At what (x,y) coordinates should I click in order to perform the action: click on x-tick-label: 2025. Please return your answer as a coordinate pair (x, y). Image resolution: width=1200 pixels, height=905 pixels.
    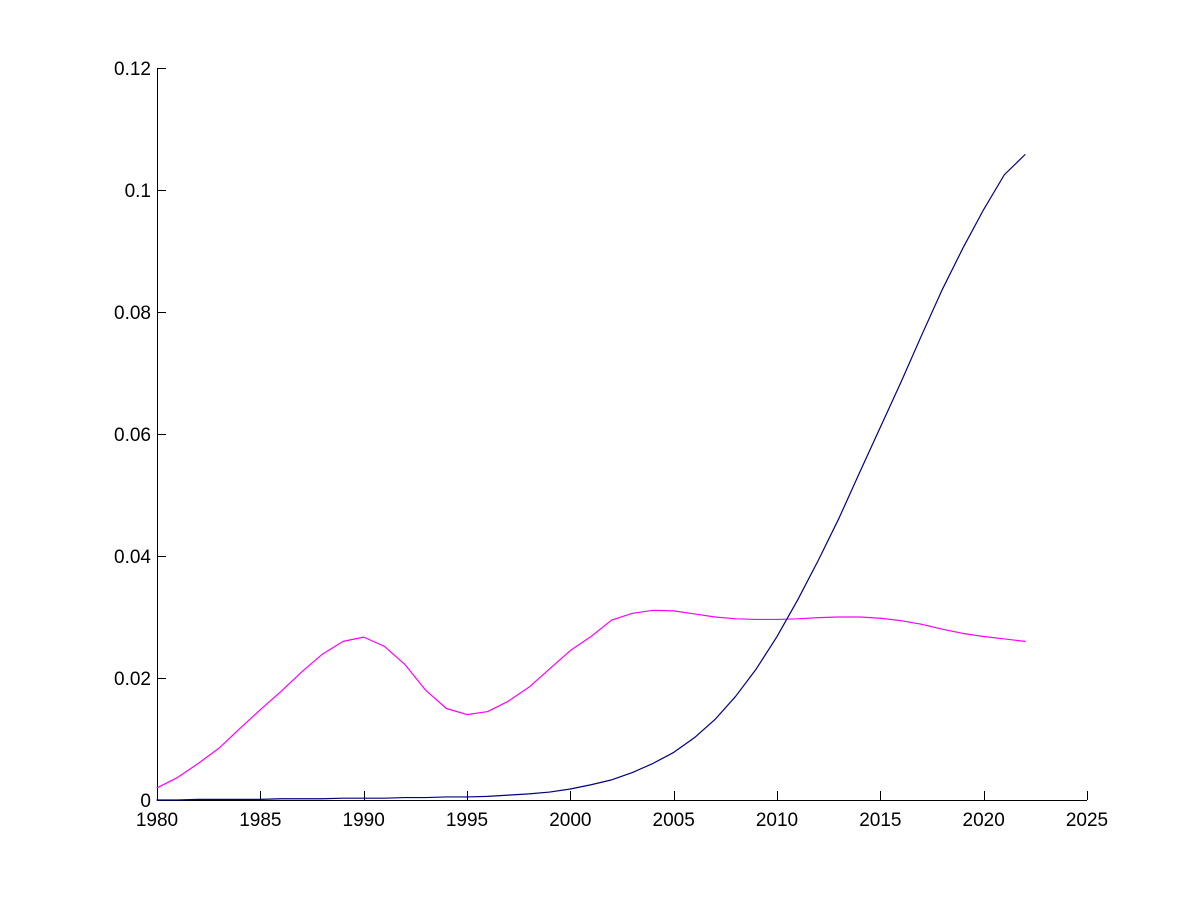
    Looking at the image, I should click on (1087, 820).